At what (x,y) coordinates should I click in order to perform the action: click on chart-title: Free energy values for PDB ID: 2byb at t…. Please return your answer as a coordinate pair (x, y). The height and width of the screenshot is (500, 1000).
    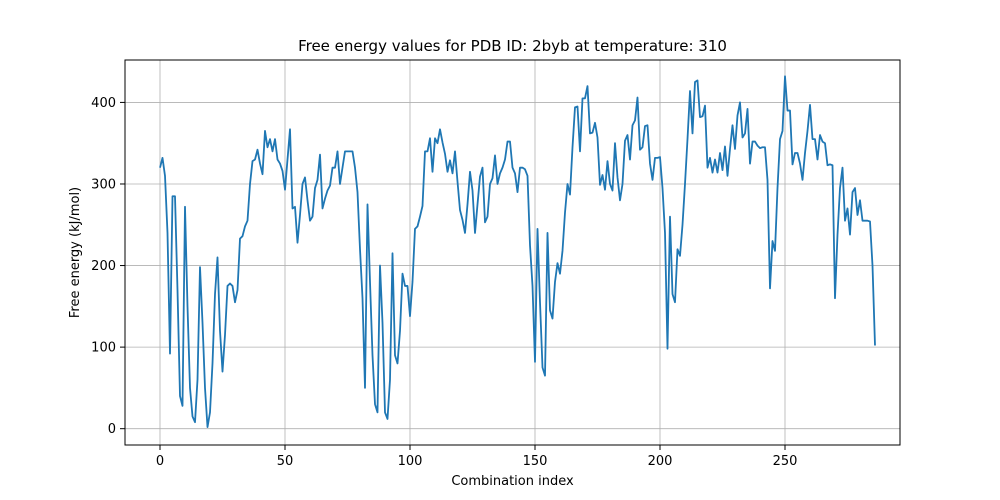
    Looking at the image, I should click on (512, 46).